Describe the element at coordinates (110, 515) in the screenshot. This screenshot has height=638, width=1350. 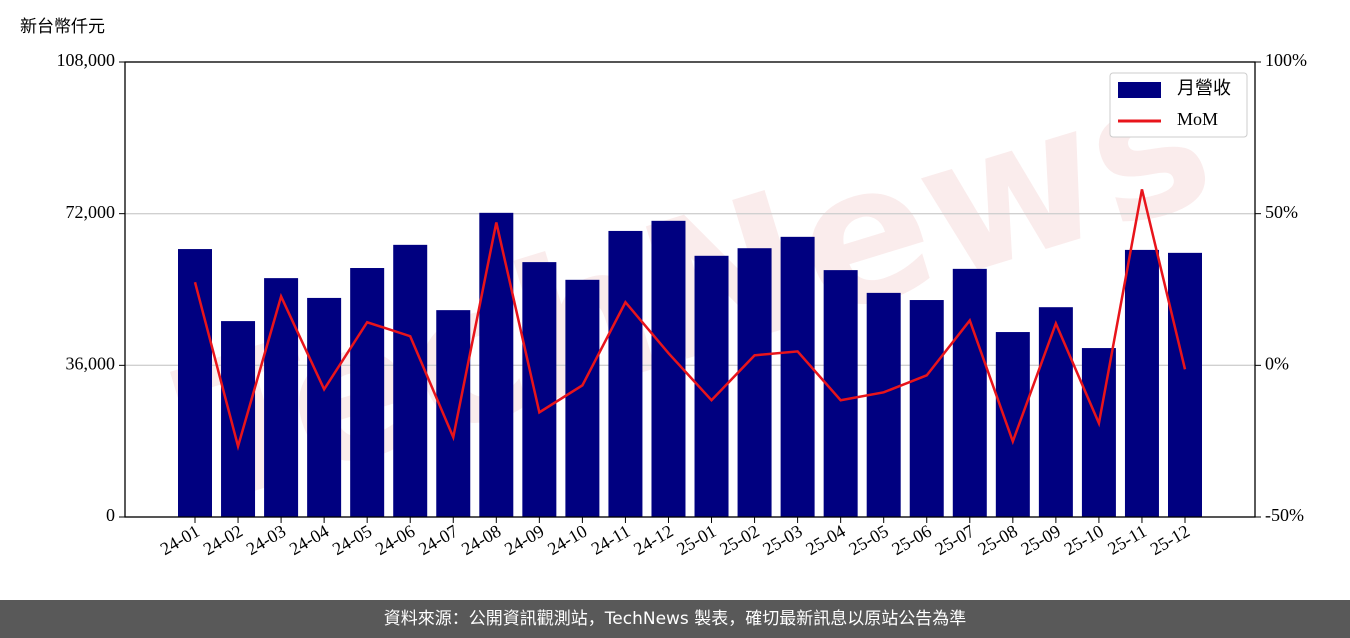
I see `y-tick-label: 0` at that location.